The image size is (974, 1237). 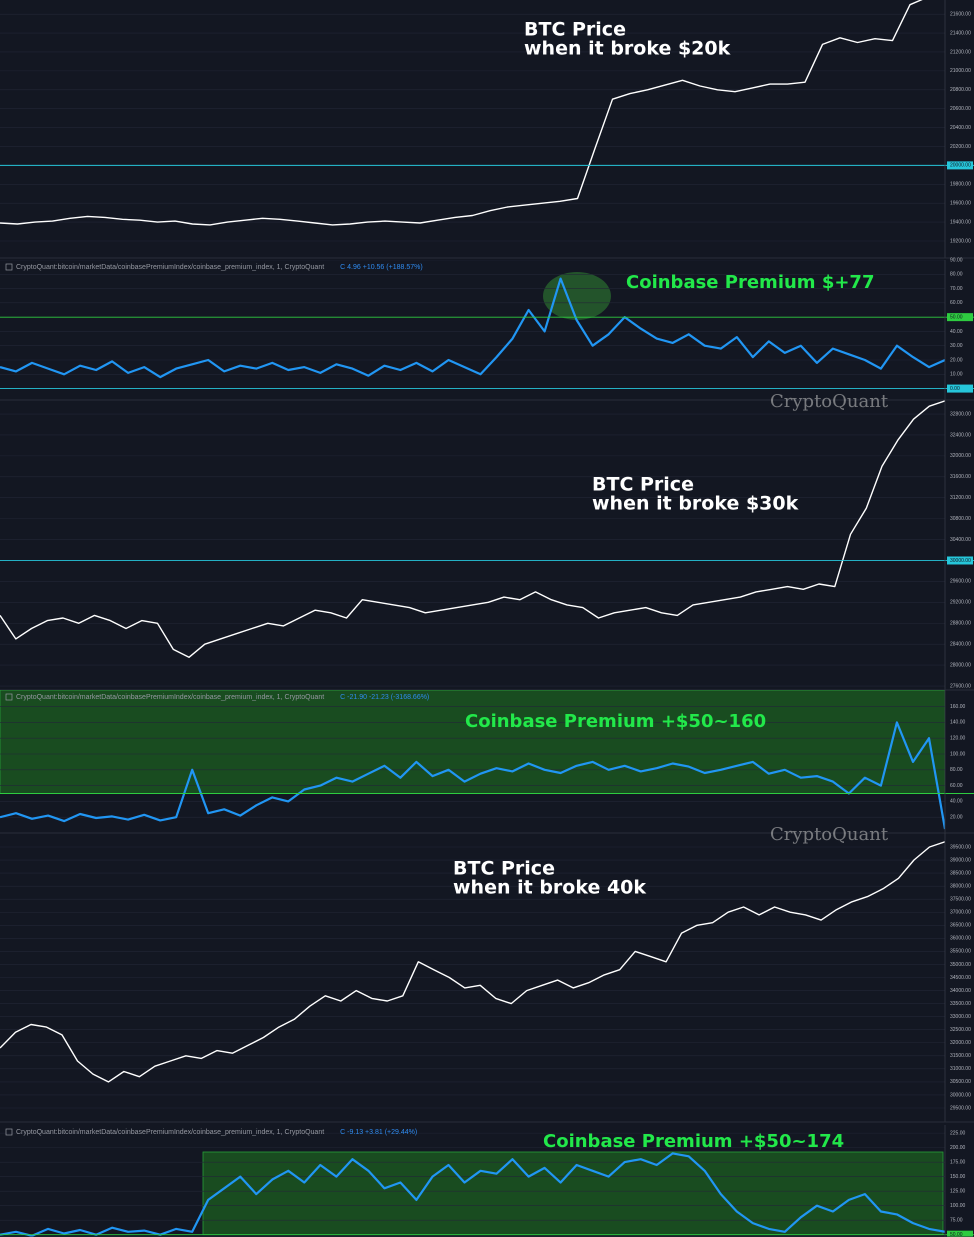 I want to click on y-tick-label: 30500.00, so click(x=960, y=1082).